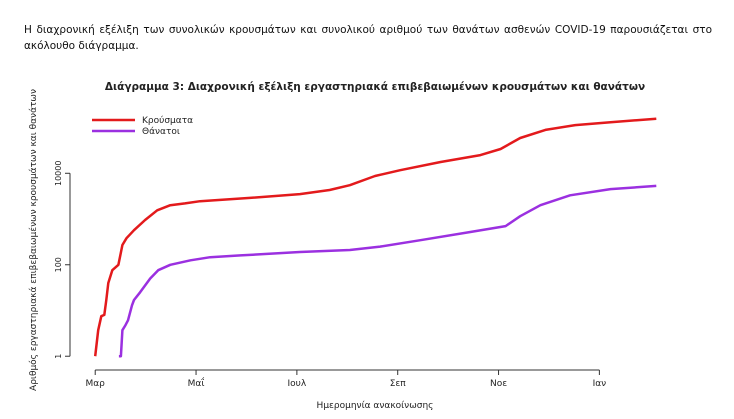 The width and height of the screenshot is (734, 419). I want to click on x-axis-label: Ημερομηνία ανακοίνωσης, so click(375, 406).